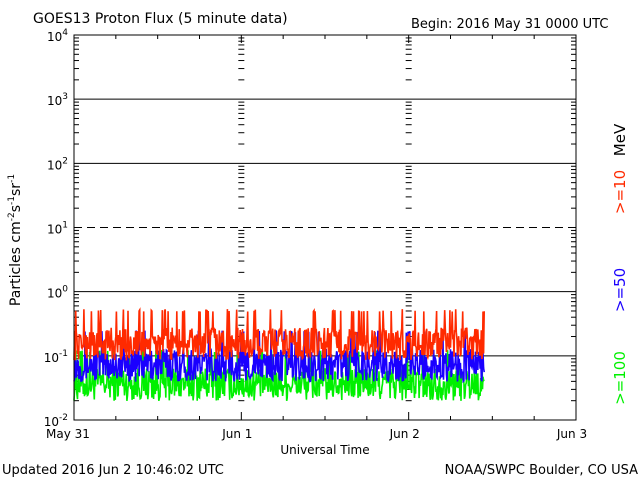  Describe the element at coordinates (56, 357) in the screenshot. I see `y-tick-label: 10⁻¹` at that location.